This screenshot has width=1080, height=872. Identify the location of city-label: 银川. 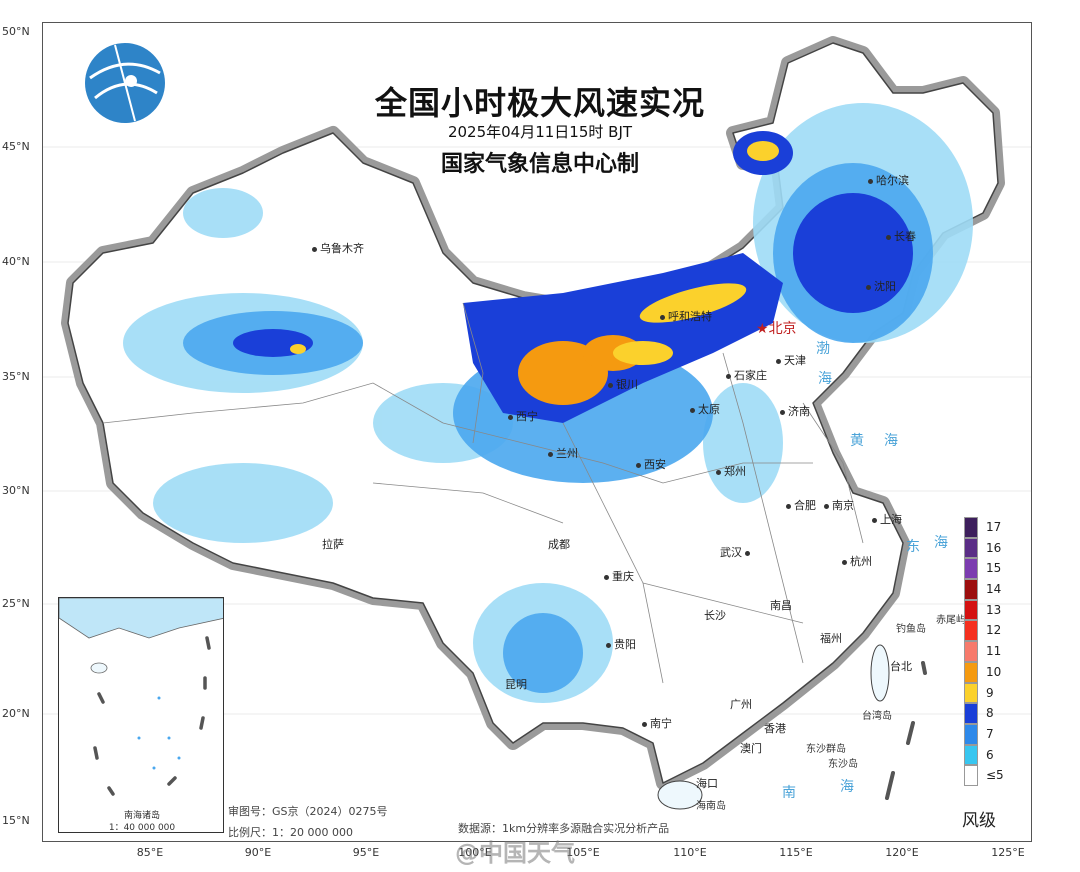
(623, 384).